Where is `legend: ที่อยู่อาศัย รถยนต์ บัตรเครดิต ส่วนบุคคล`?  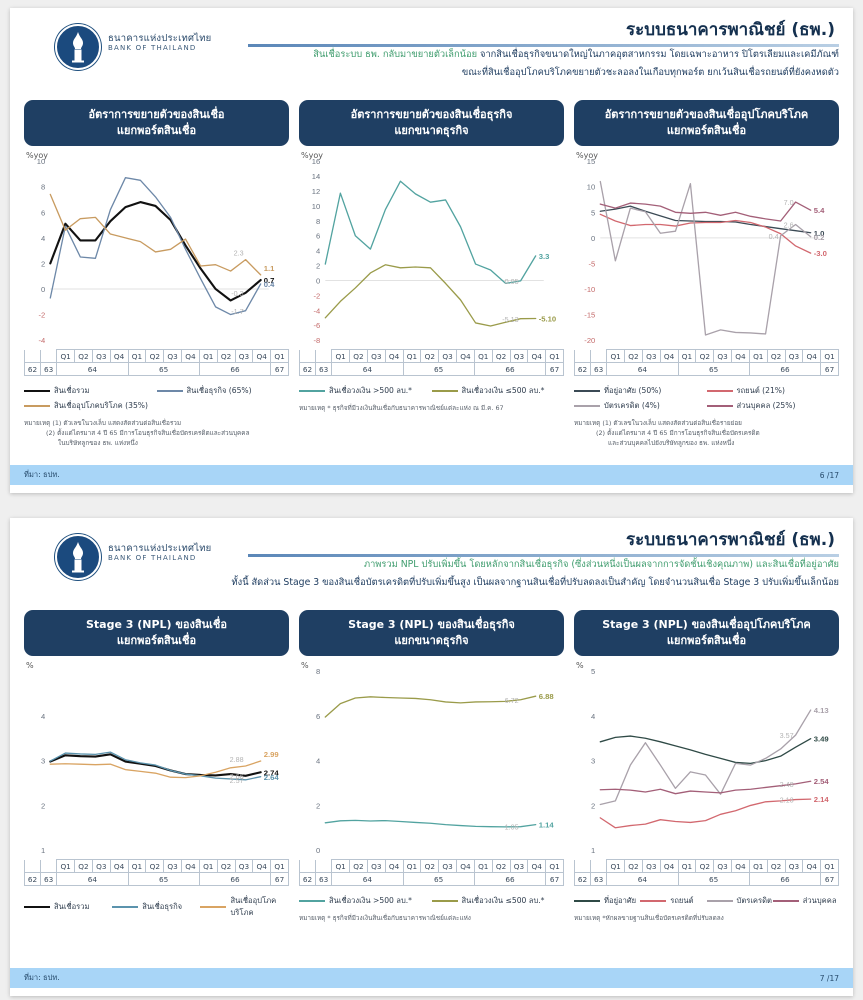
legend: ที่อยู่อาศัย รถยนต์ บัตรเครดิต ส่วนบุคคล is located at coordinates (706, 900).